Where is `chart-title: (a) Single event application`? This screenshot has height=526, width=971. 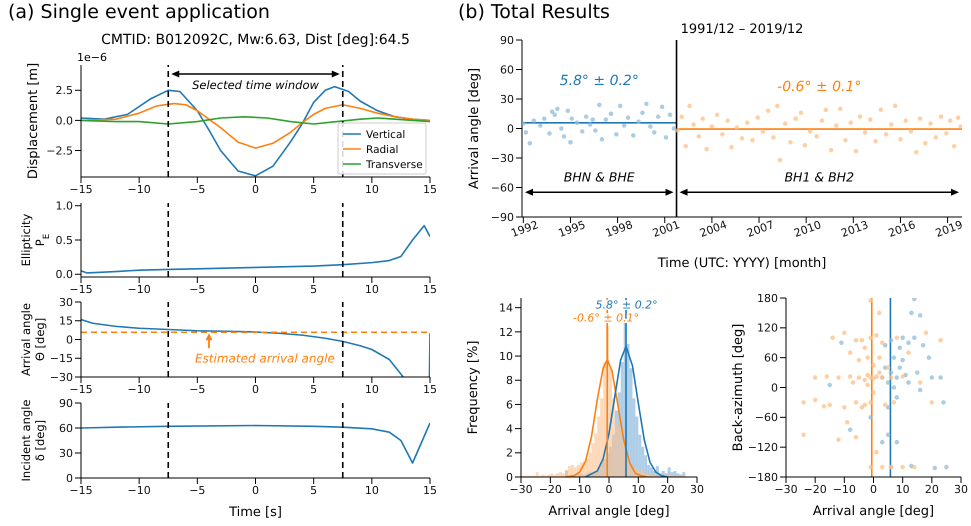 chart-title: (a) Single event application is located at coordinates (139, 12).